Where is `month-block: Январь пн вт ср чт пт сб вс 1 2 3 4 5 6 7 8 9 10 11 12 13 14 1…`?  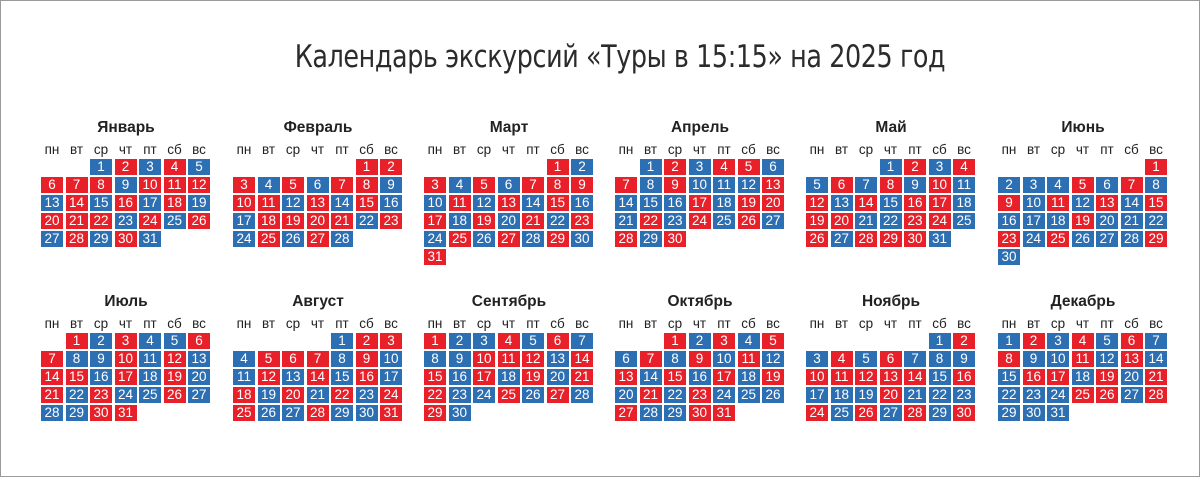
month-block: Январь пн вт ср чт пт сб вс 1 2 3 4 5 6 7 8 9 10 11 12 13 14 1… is located at coordinates (126, 183).